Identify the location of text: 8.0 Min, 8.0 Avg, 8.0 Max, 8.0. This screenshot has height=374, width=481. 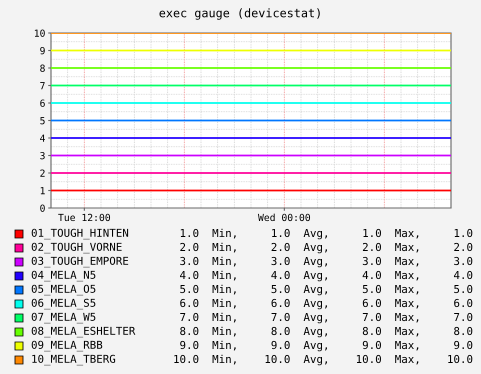
(326, 332).